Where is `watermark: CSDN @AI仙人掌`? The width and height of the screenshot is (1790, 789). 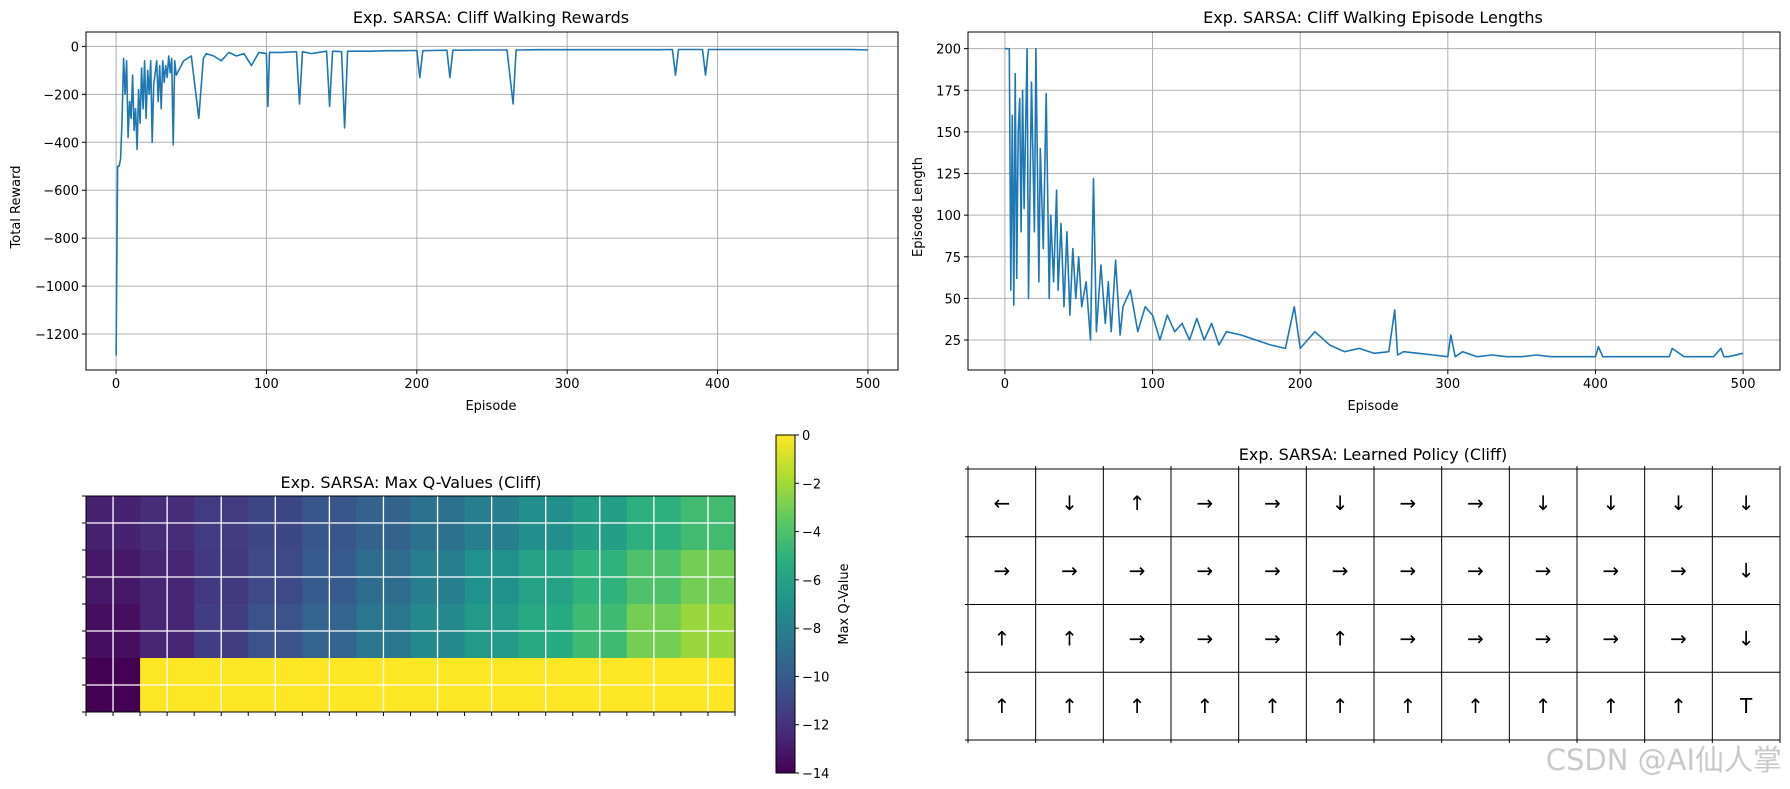 watermark: CSDN @AI仙人掌 is located at coordinates (1664, 760).